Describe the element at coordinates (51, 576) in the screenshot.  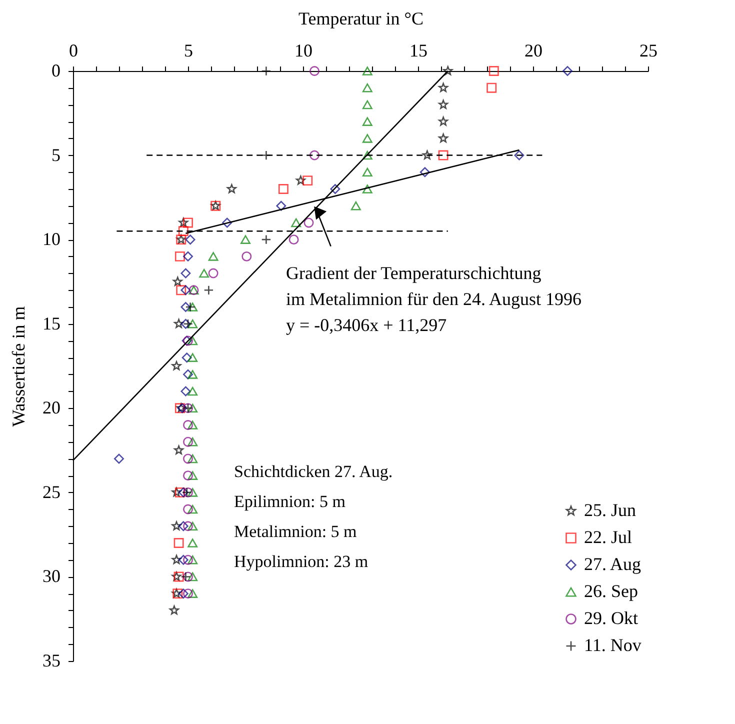
I see `y-tick-label: 30` at that location.